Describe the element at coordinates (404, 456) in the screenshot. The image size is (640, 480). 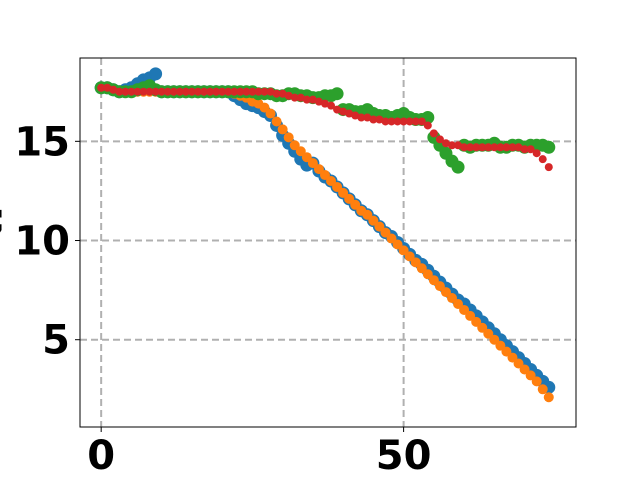
I see `x-tick-label: 50` at that location.